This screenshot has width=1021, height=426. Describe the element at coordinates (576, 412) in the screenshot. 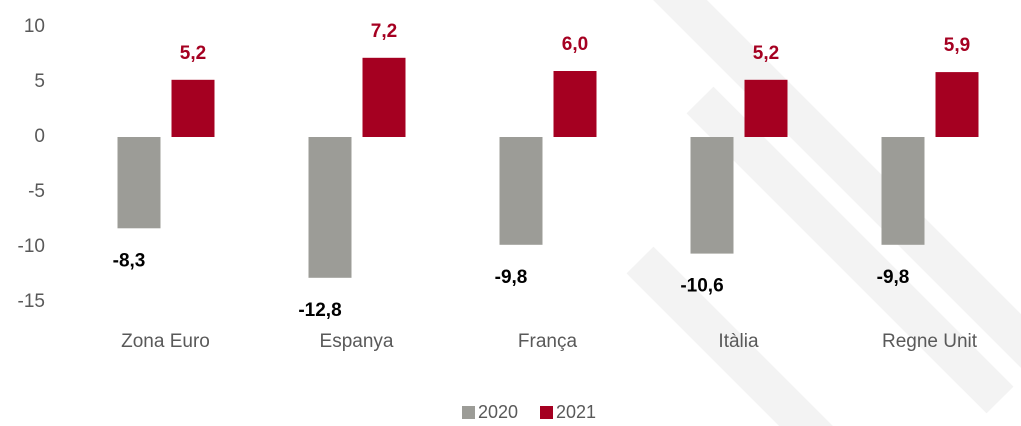

I see `legend-label: 2021` at that location.